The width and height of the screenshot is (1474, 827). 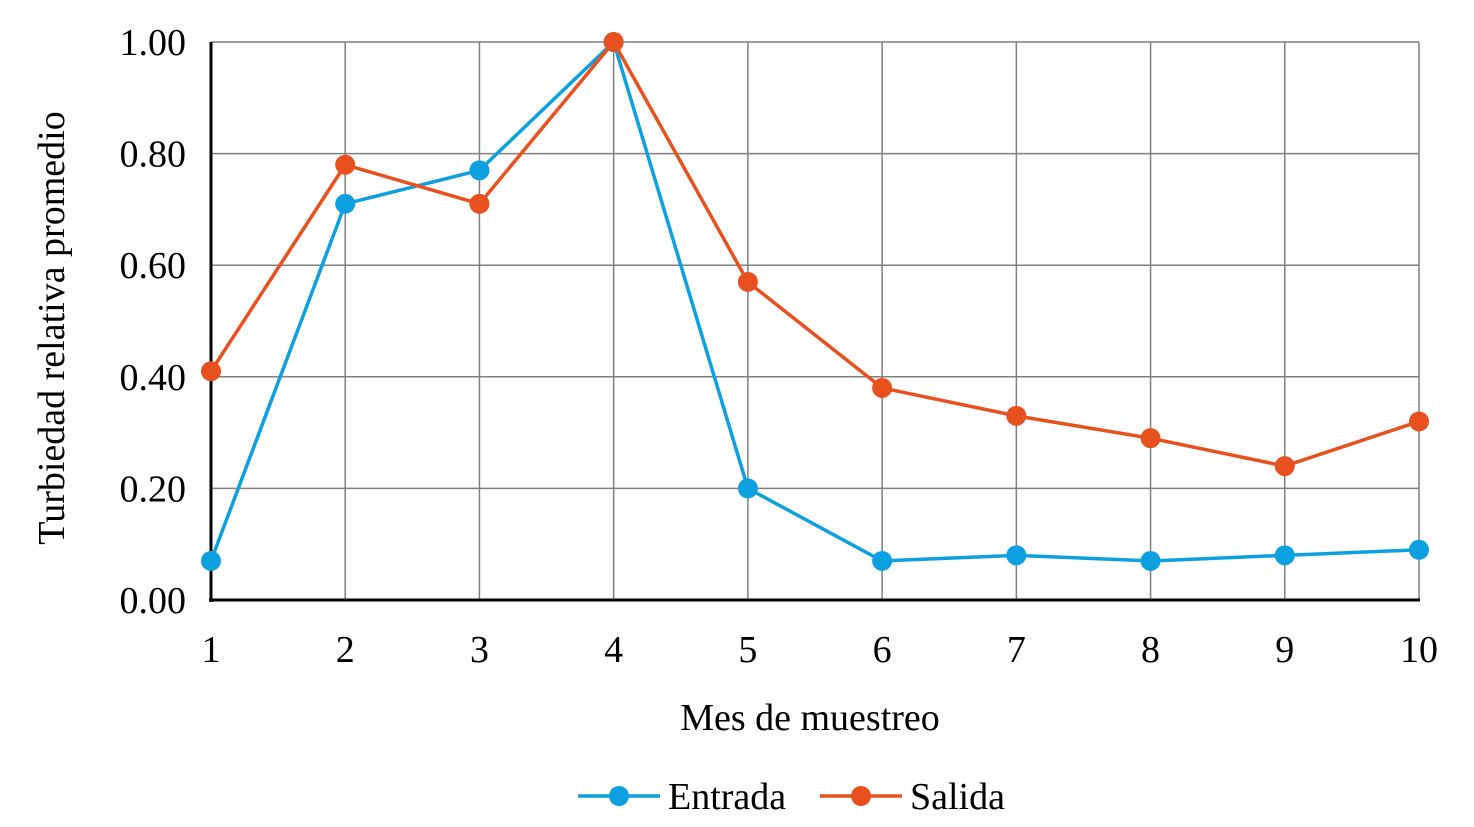 What do you see at coordinates (153, 322) in the screenshot?
I see `y-tick-labels: 0.00 0.20 0.40 0.60 0.80 1.00` at bounding box center [153, 322].